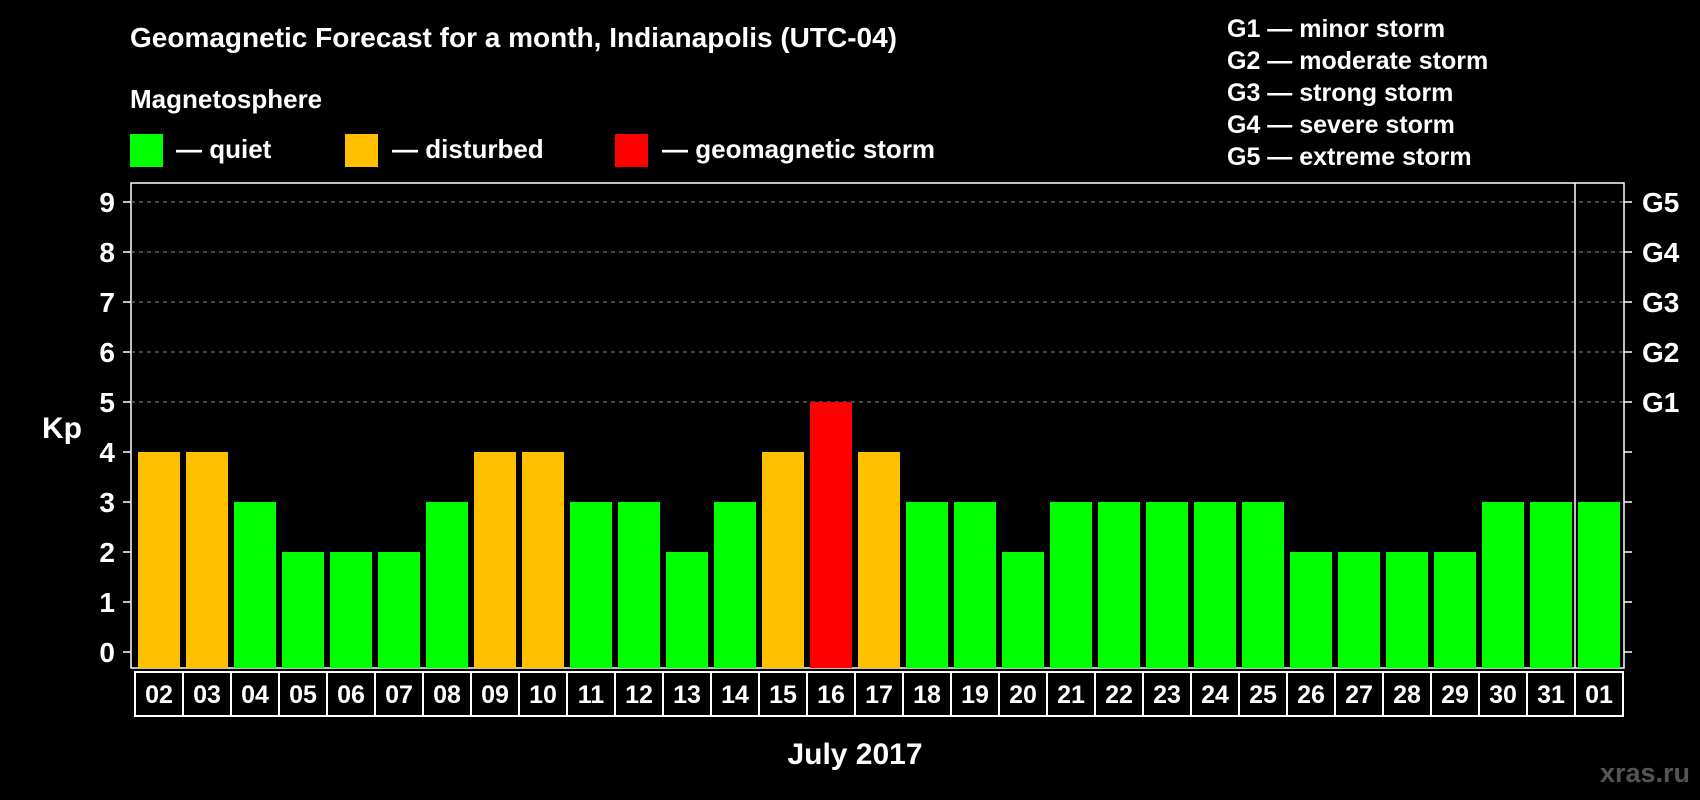 This screenshot has width=1700, height=800. What do you see at coordinates (1661, 252) in the screenshot?
I see `g-scale-label-g4: G4` at bounding box center [1661, 252].